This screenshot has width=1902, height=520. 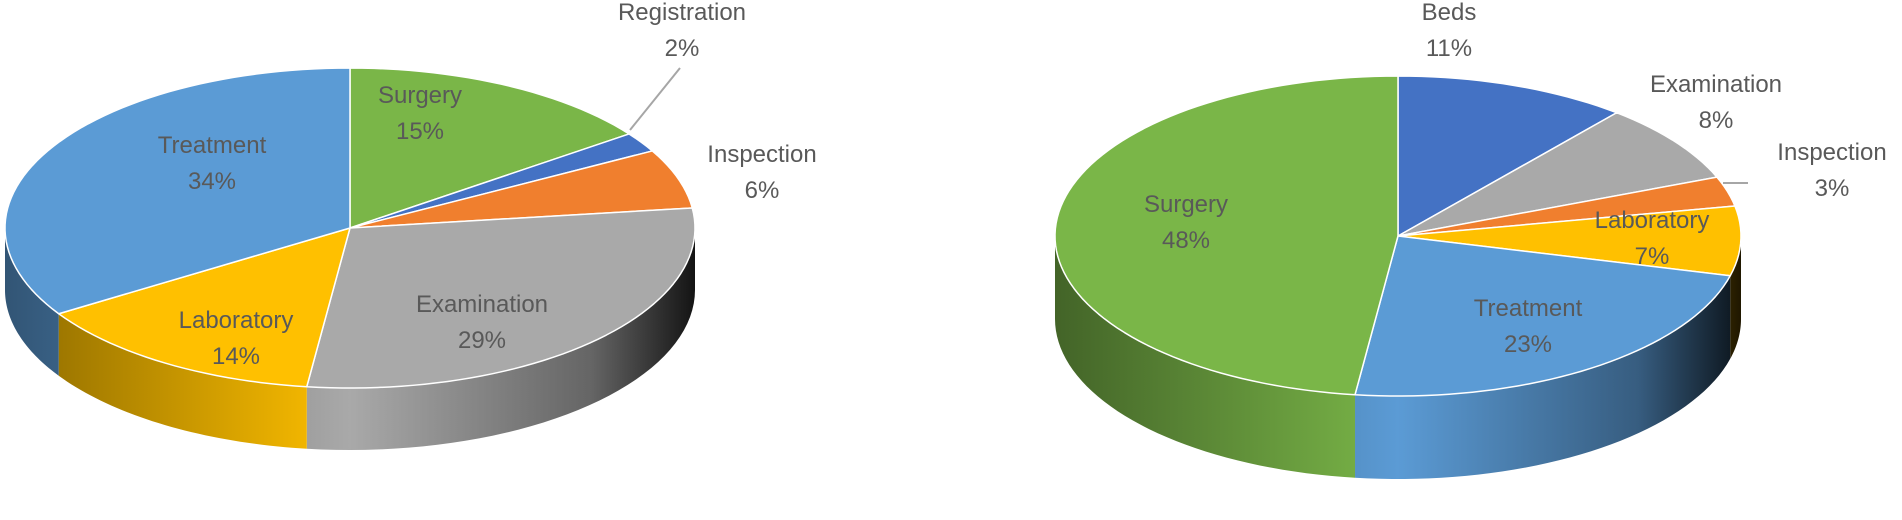 What do you see at coordinates (762, 190) in the screenshot?
I see `percent-inspection: 6%` at bounding box center [762, 190].